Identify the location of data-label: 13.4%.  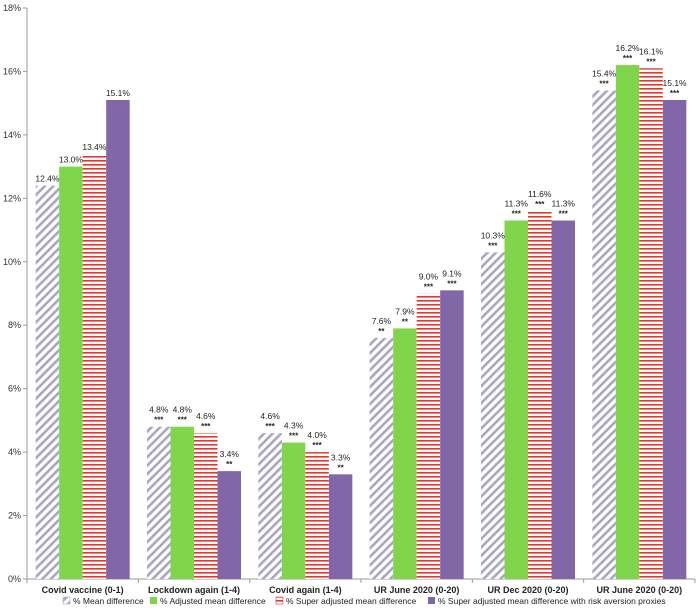
(94, 147).